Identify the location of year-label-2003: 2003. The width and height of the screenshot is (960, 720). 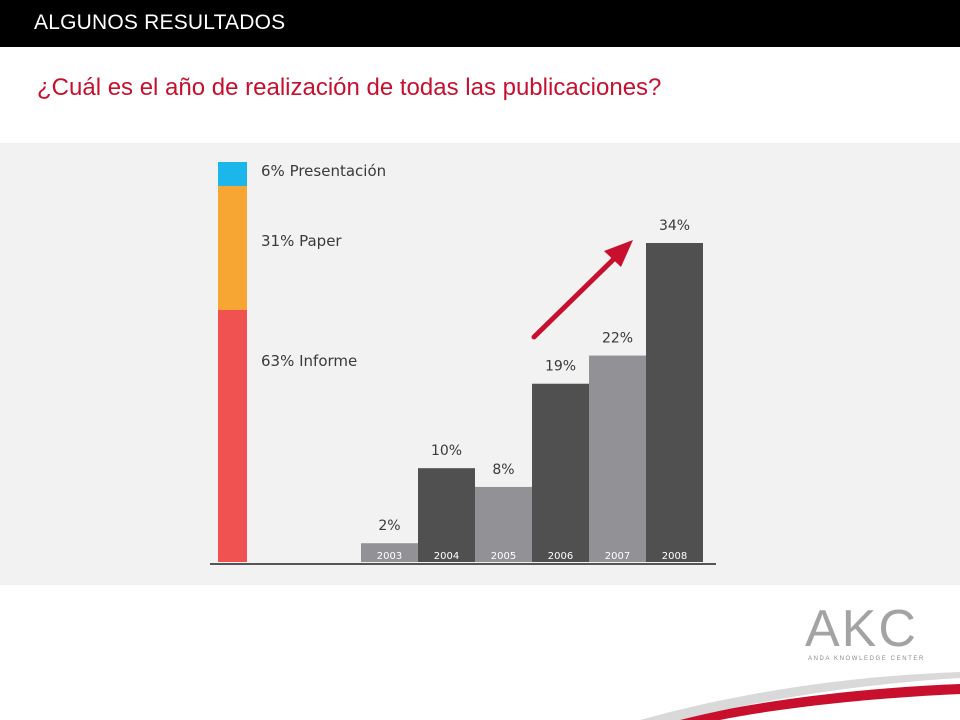
(389, 556).